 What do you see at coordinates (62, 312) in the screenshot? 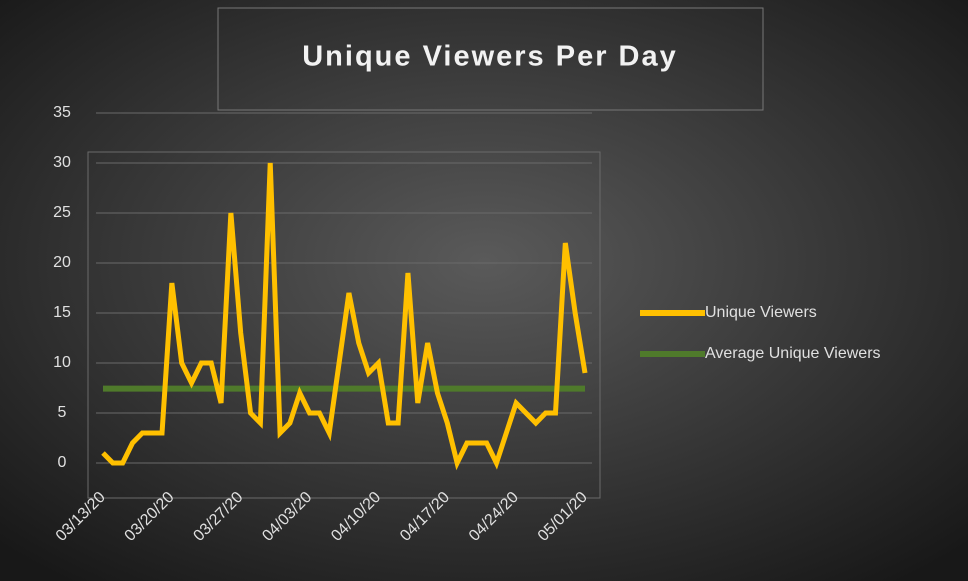
I see `y-tick-label: 15` at bounding box center [62, 312].